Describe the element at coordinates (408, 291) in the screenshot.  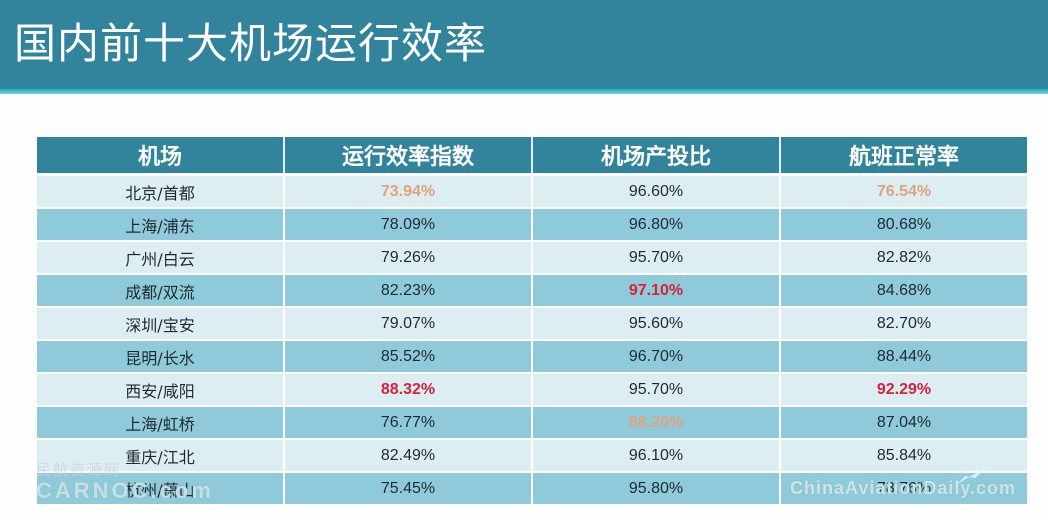
I see `cell-efficiency-index: 82.23%` at that location.